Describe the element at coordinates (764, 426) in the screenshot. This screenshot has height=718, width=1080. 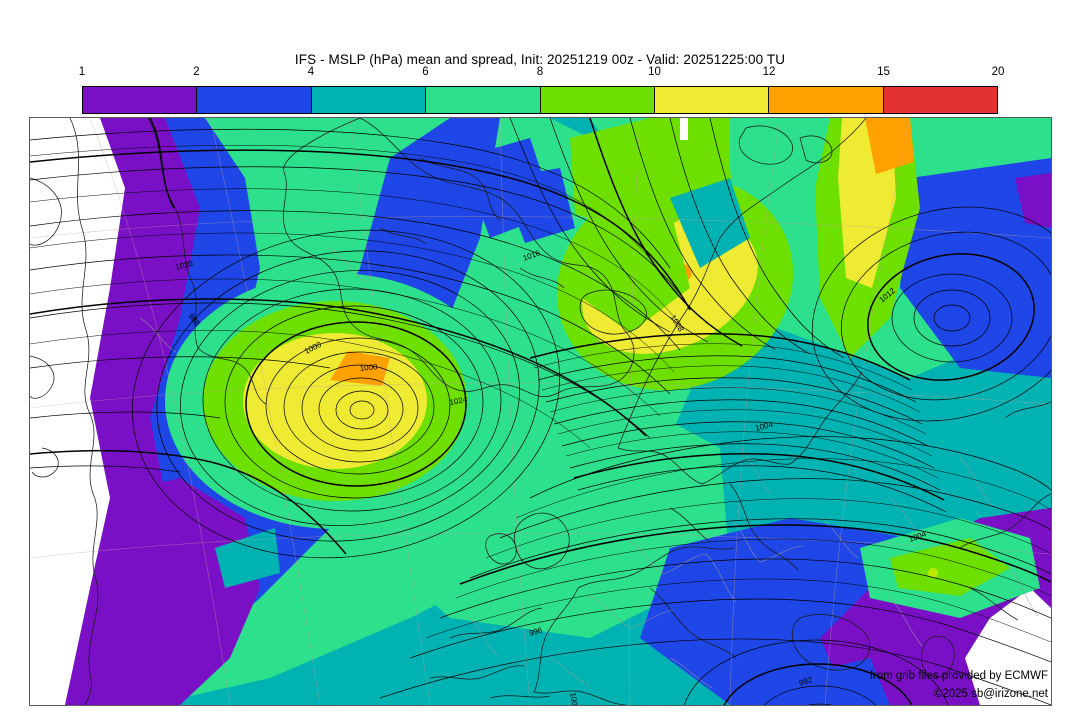
I see `isobar-label: 1004` at that location.